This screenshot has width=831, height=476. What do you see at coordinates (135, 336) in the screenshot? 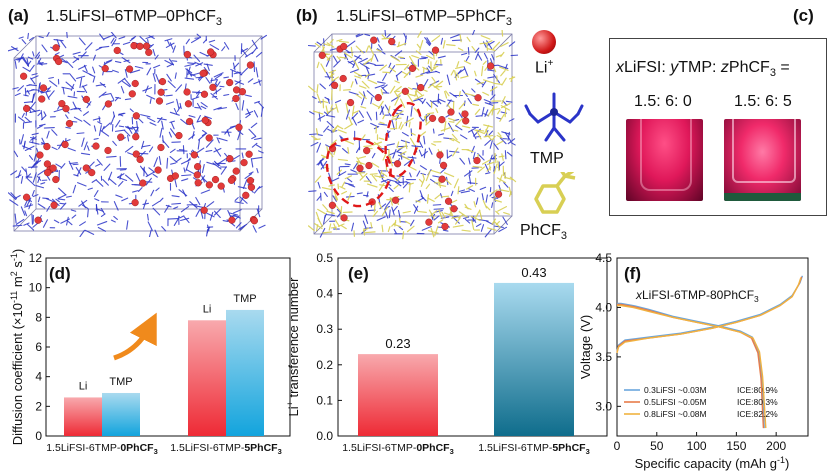
I see `increase-arrow` at bounding box center [135, 336].